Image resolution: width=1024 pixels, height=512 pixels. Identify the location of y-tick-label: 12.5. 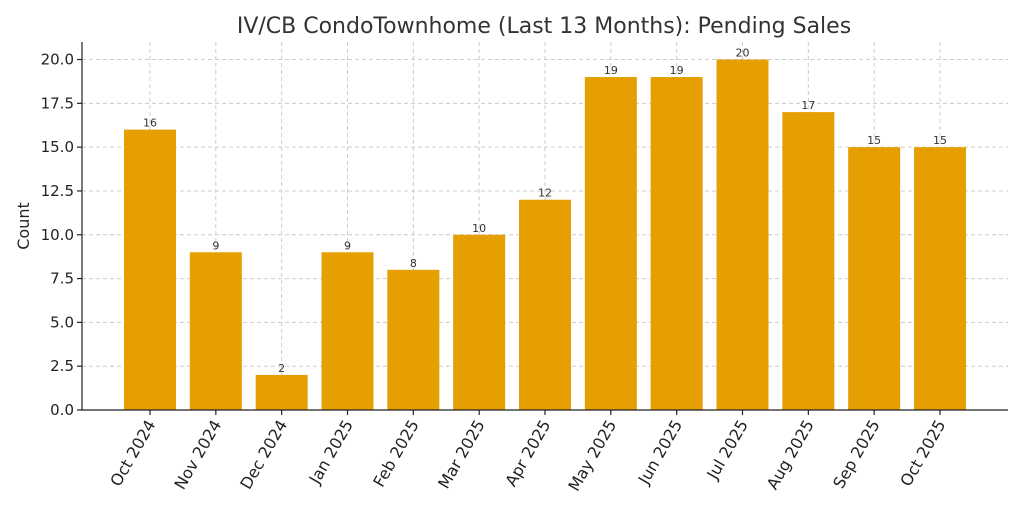
(57, 191).